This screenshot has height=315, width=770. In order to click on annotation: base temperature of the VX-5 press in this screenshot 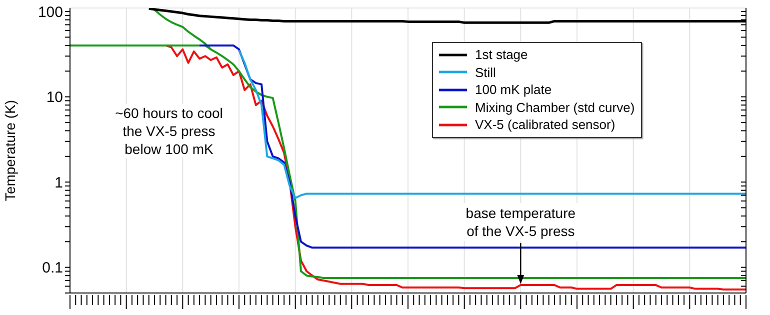, I will do `click(521, 222)`.